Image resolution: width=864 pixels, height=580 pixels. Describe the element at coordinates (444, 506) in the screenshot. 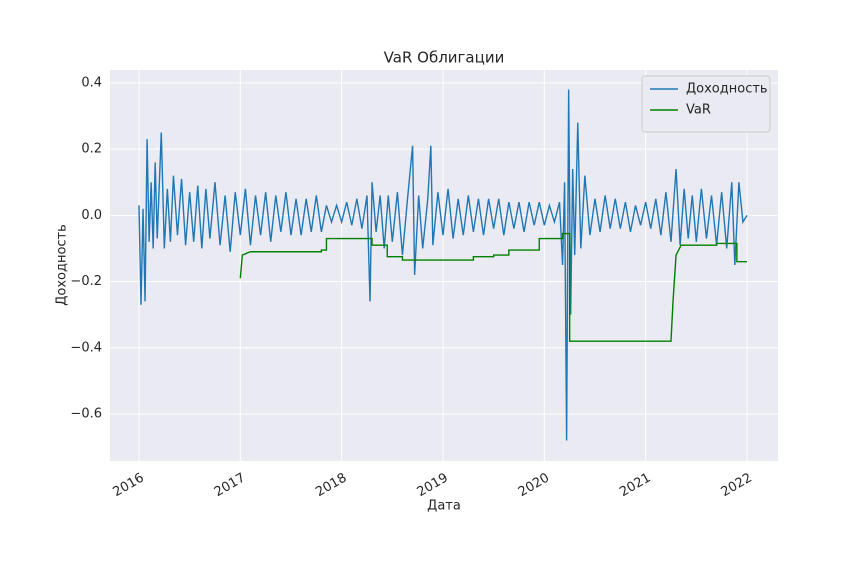

I see `x-axis-label: Дата` at that location.